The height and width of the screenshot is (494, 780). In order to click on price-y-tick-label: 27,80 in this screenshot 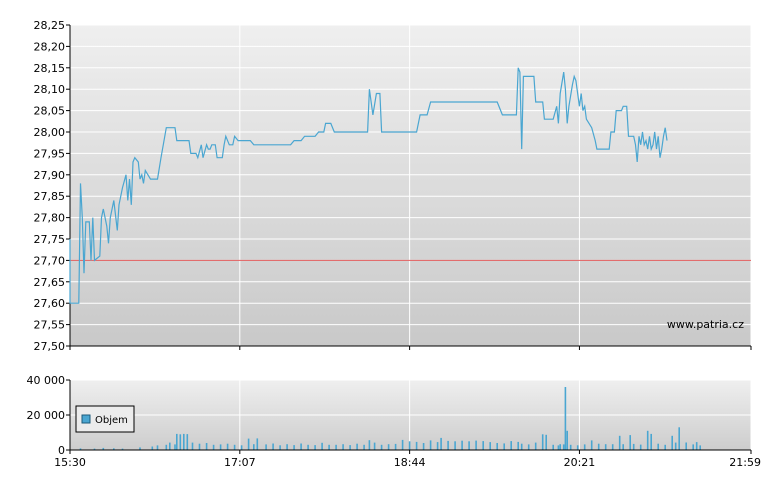, I will do `click(50, 218)`.